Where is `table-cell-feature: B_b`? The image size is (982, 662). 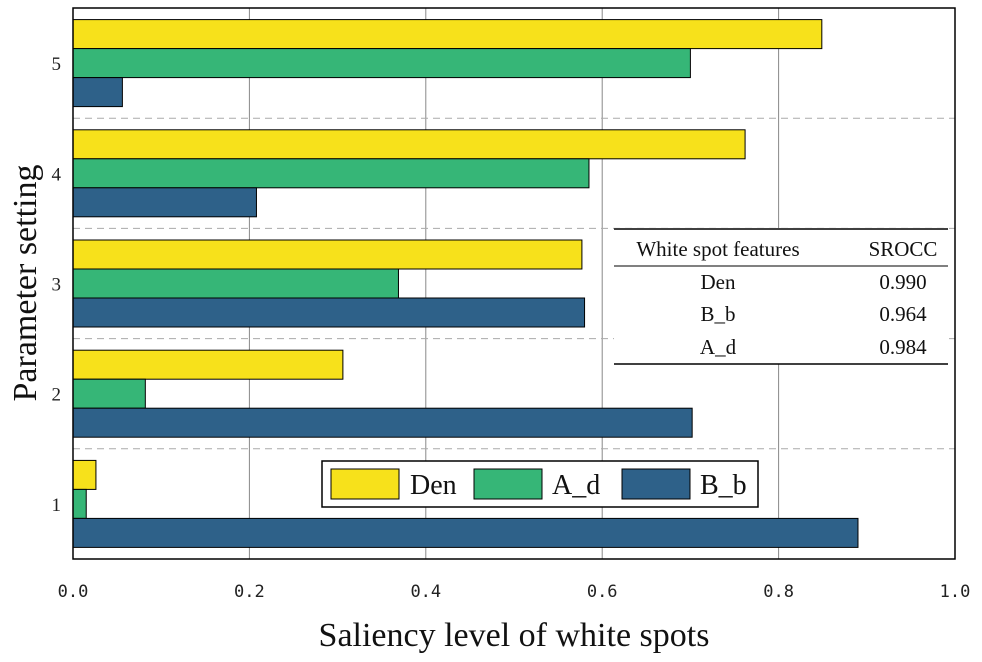
table-cell-feature: B_b is located at coordinates (717, 314).